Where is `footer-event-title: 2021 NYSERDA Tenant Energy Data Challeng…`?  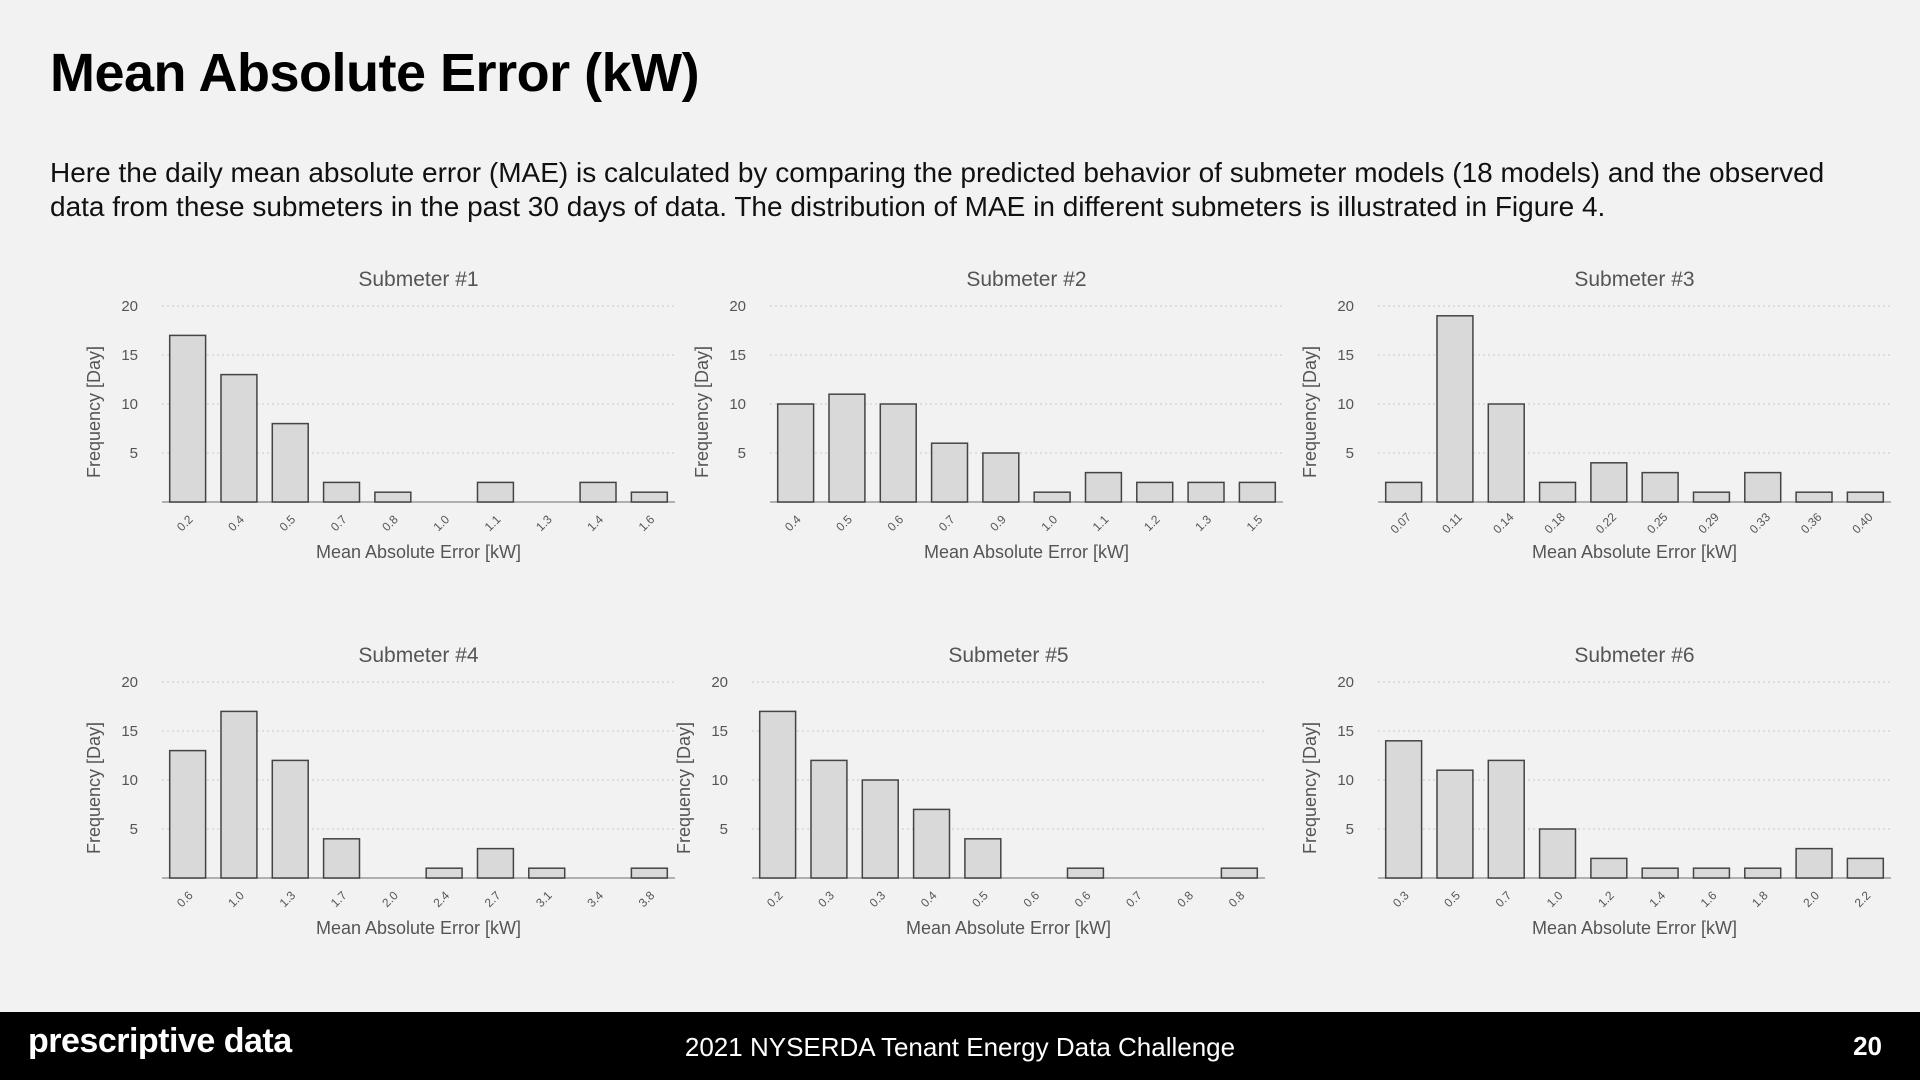 footer-event-title: 2021 NYSERDA Tenant Energy Data Challeng… is located at coordinates (960, 1047).